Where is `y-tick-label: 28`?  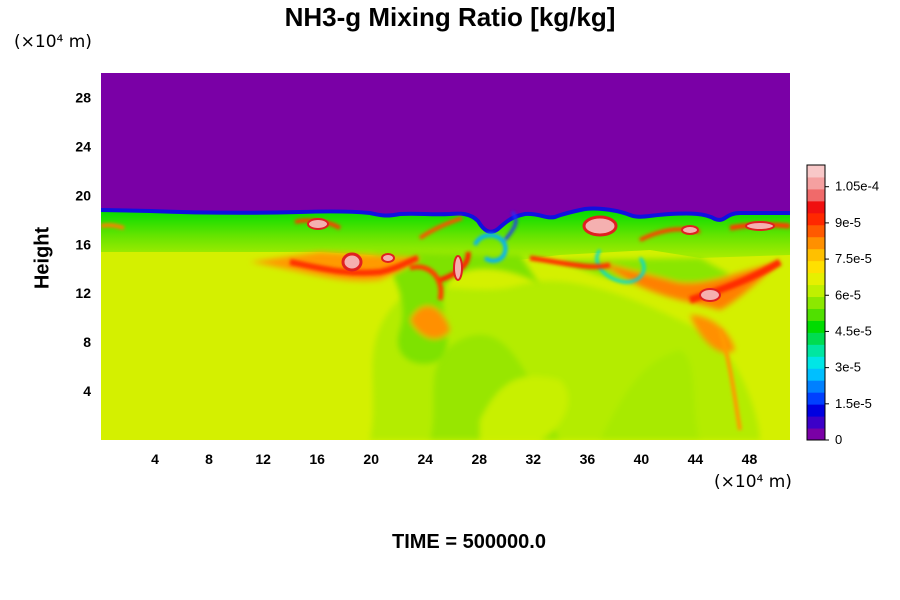
y-tick-label: 28 is located at coordinates (83, 97).